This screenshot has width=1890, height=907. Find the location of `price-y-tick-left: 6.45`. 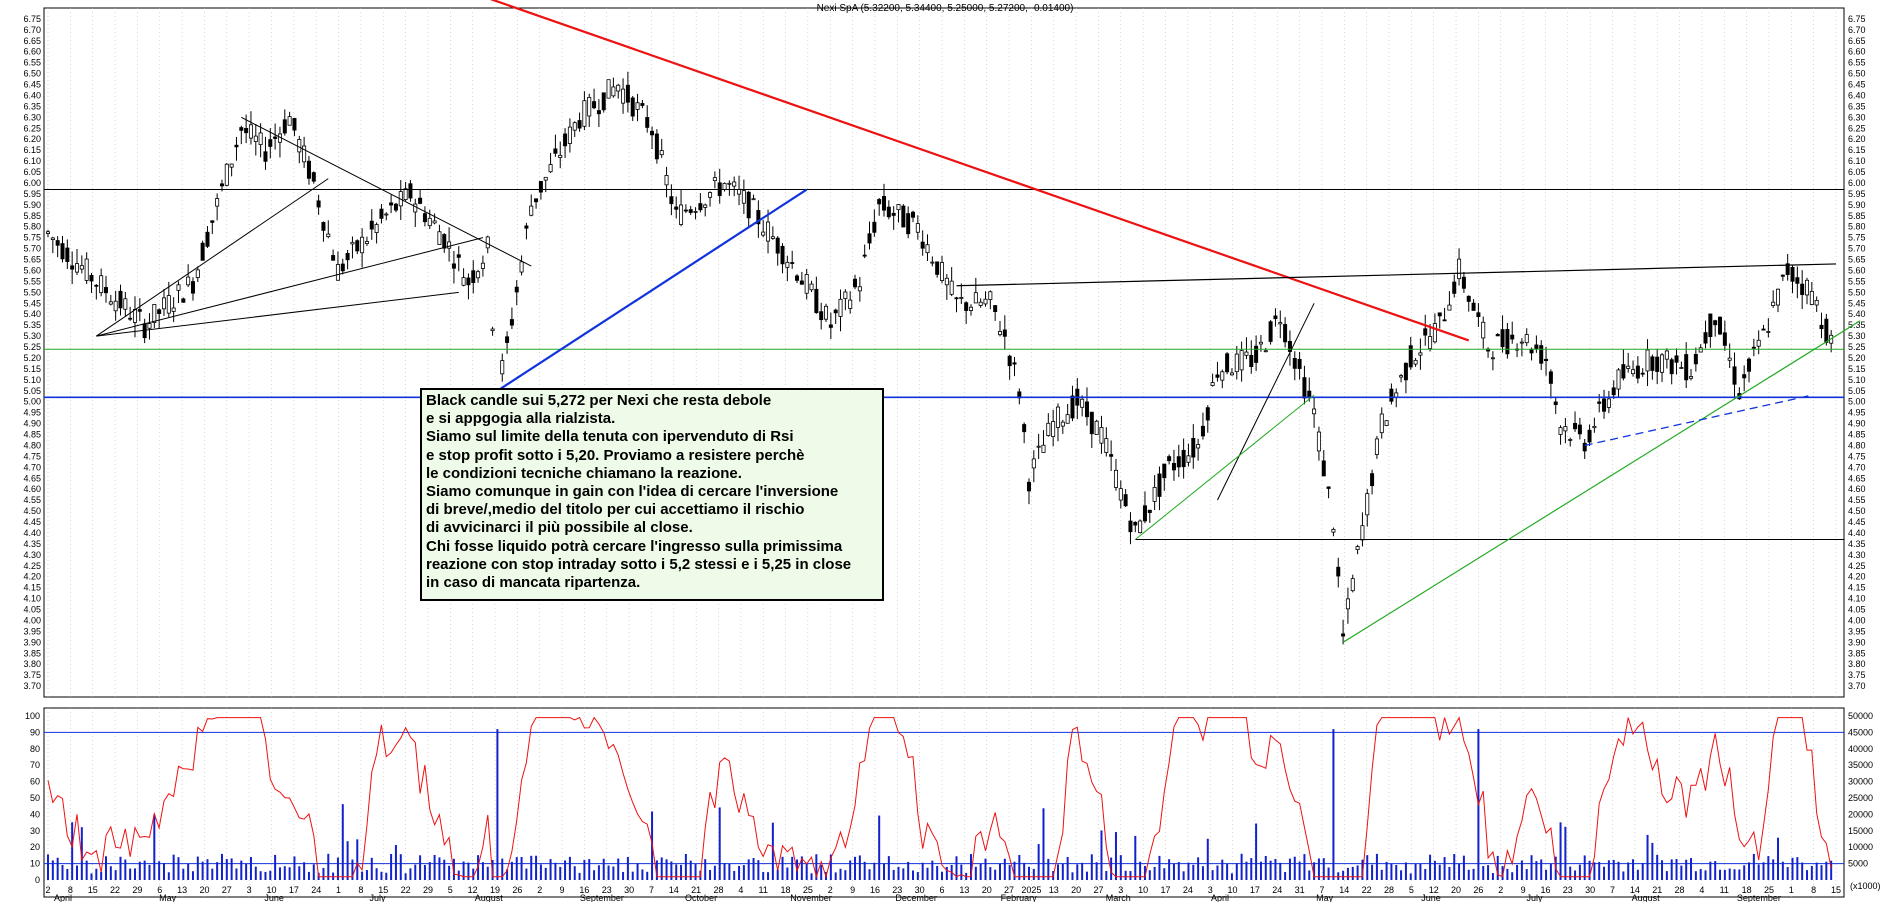

price-y-tick-left: 6.45 is located at coordinates (32, 85).